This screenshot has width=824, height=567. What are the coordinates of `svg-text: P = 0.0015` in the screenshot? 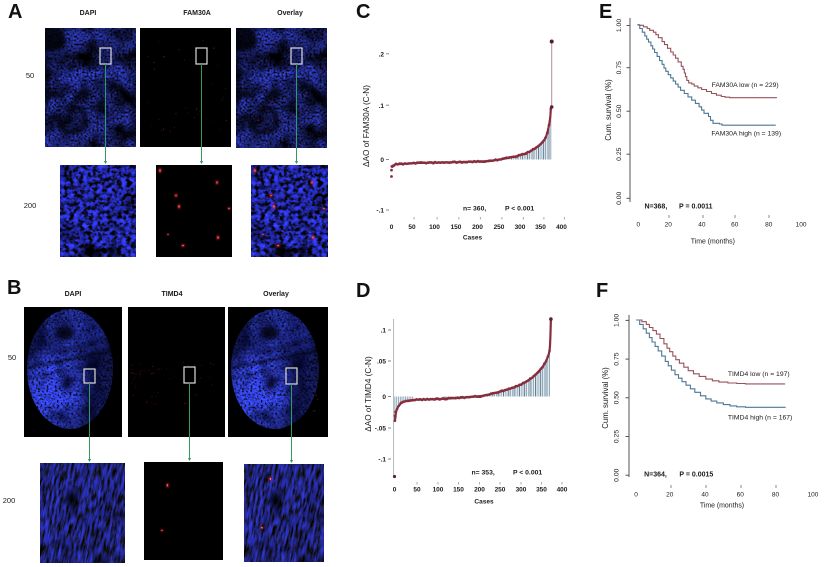 It's located at (696, 475).